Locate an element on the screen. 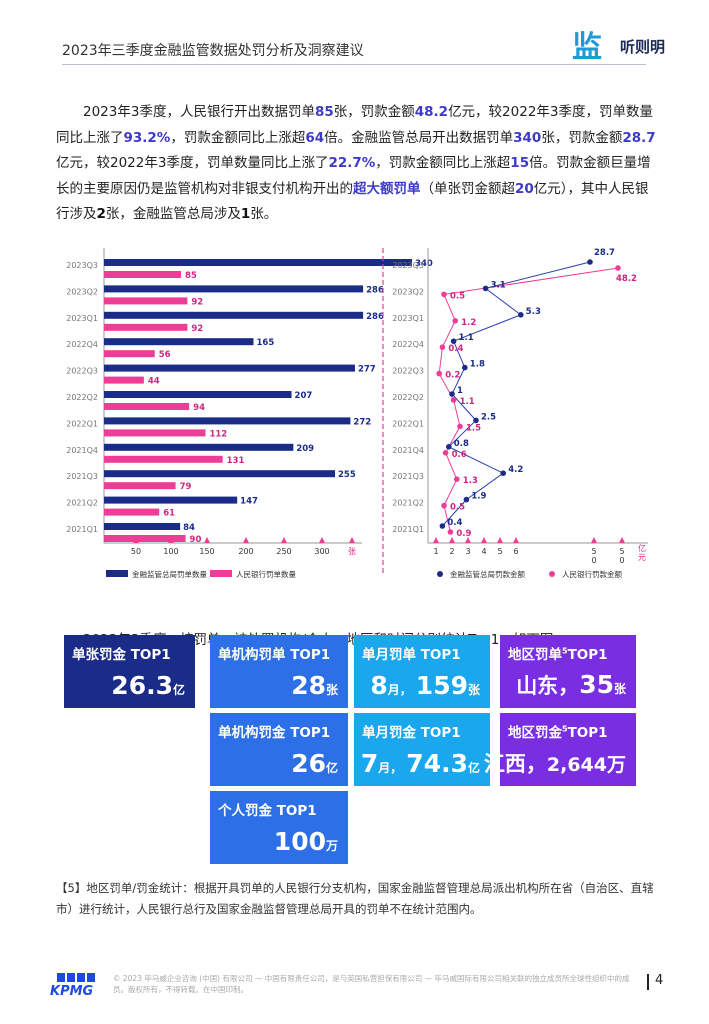  line-x-axis-unit: 元 is located at coordinates (642, 557).